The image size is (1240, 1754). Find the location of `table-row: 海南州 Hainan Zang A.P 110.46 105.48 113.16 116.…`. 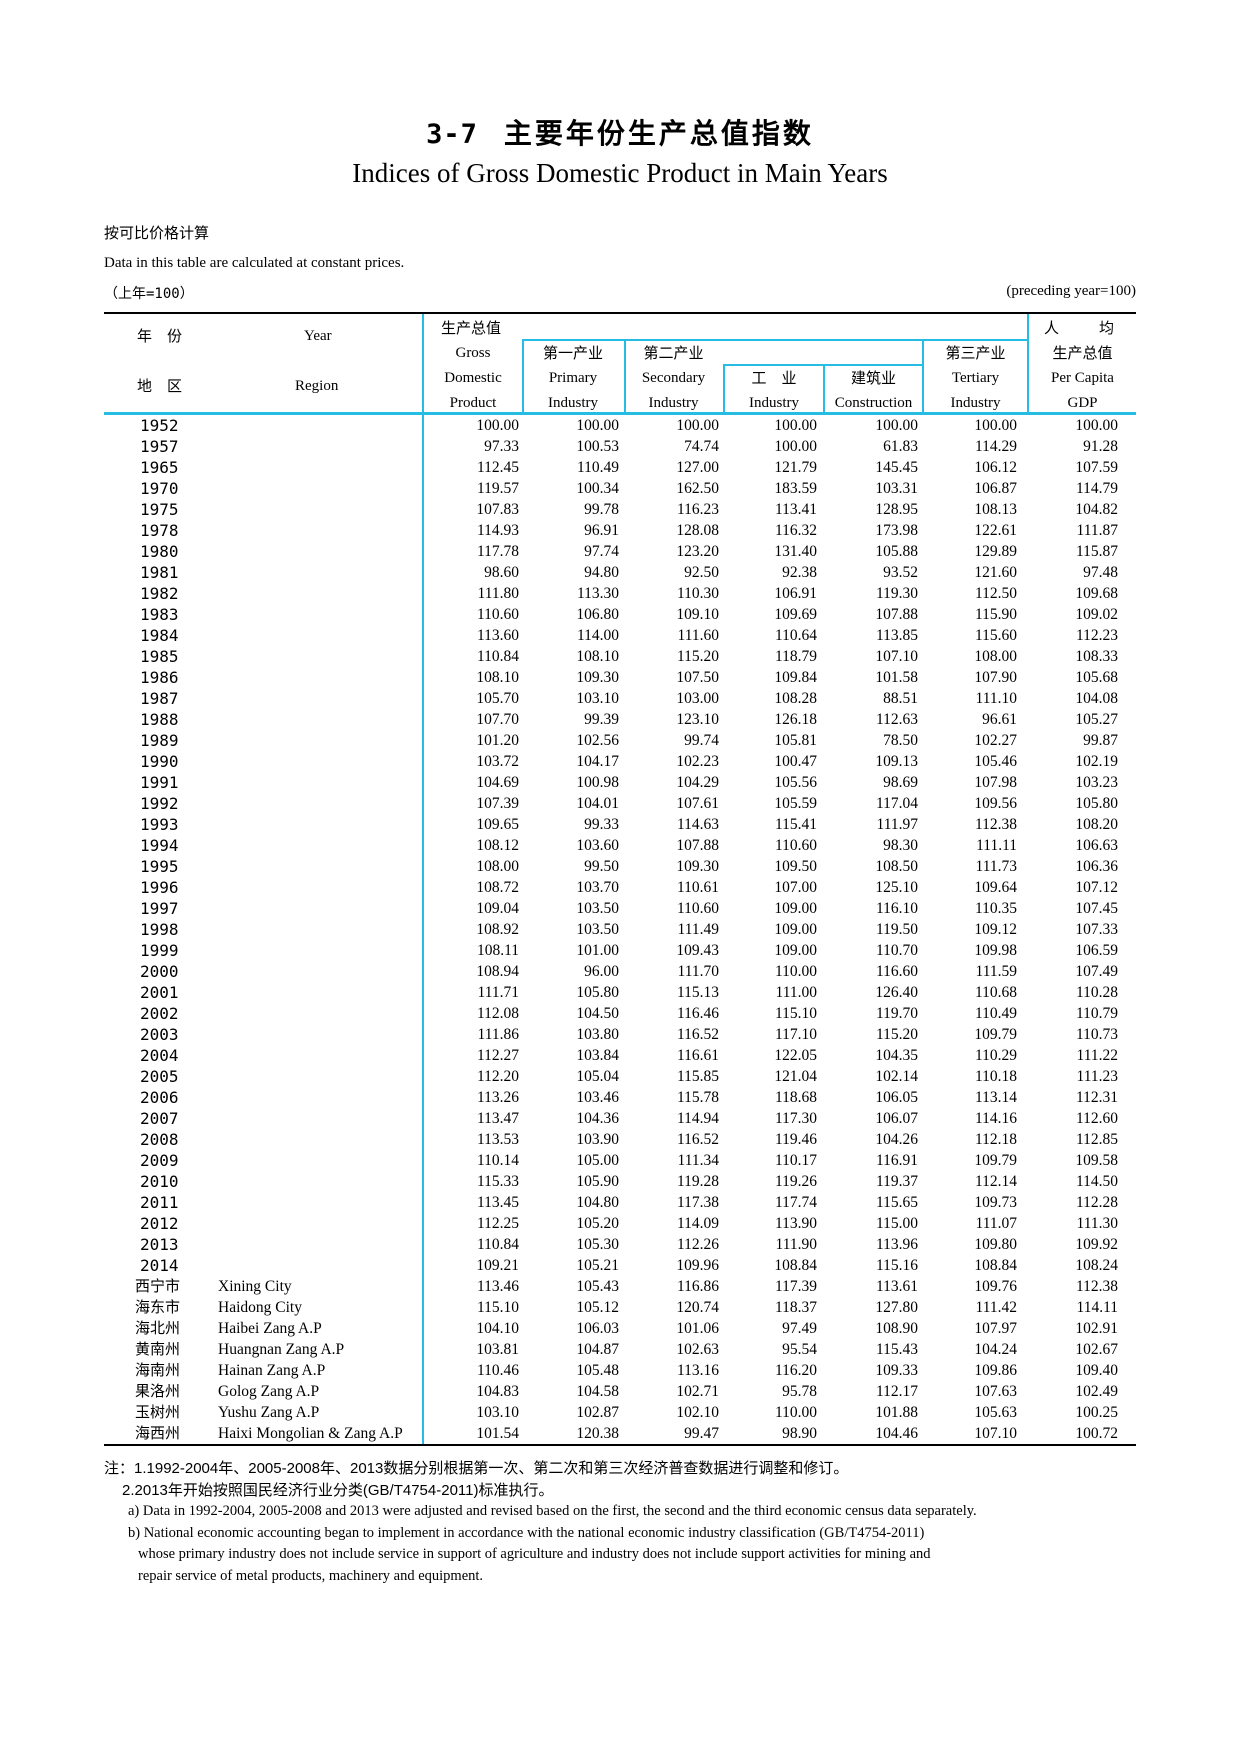

table-row: 海南州 Hainan Zang A.P 110.46 105.48 113.16 116.… is located at coordinates (620, 1370).